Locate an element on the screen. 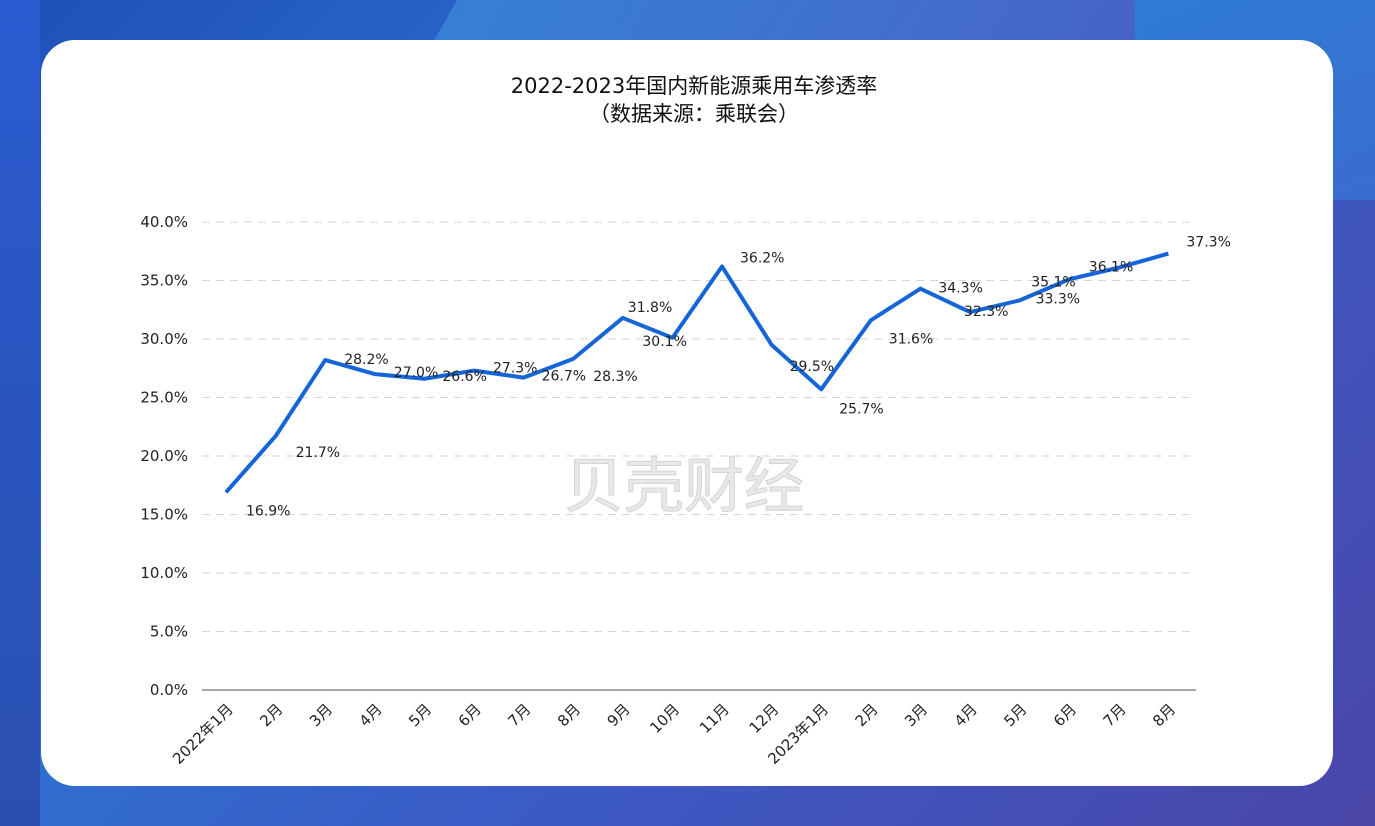 The width and height of the screenshot is (1375, 826). y-tick-label: 0.0% is located at coordinates (169, 690).